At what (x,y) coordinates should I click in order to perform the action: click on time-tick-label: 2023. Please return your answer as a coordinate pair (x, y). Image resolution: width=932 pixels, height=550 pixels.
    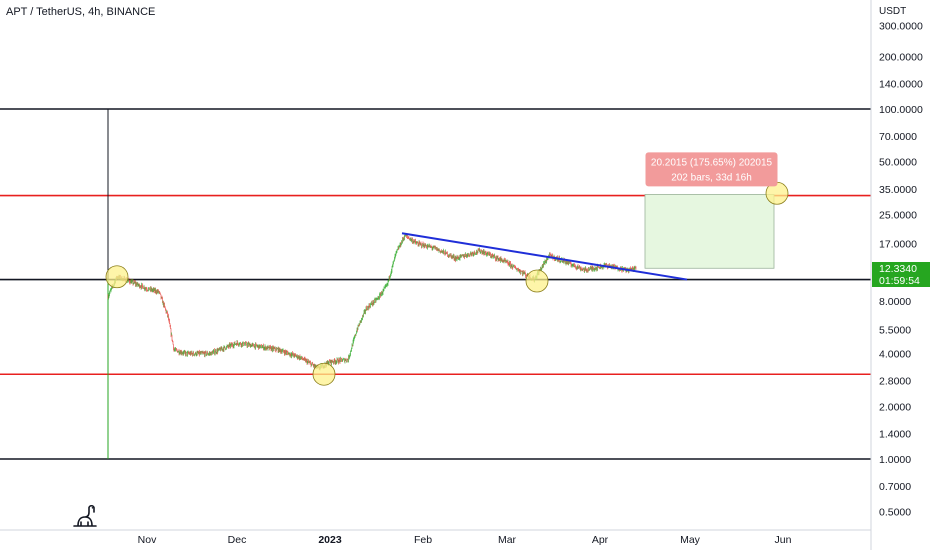
    Looking at the image, I should click on (330, 540).